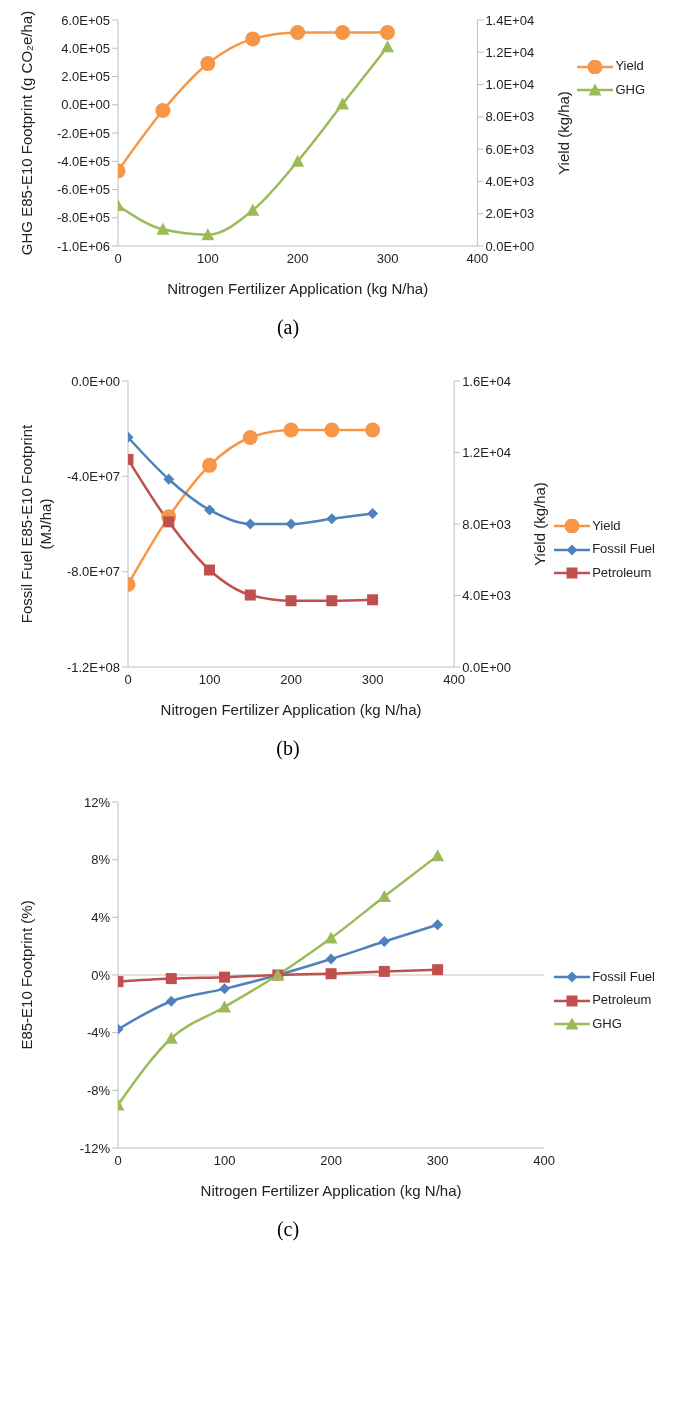  Describe the element at coordinates (26, 975) in the screenshot. I see `y-axis-title: E85-E10 Footprint (%)` at that location.